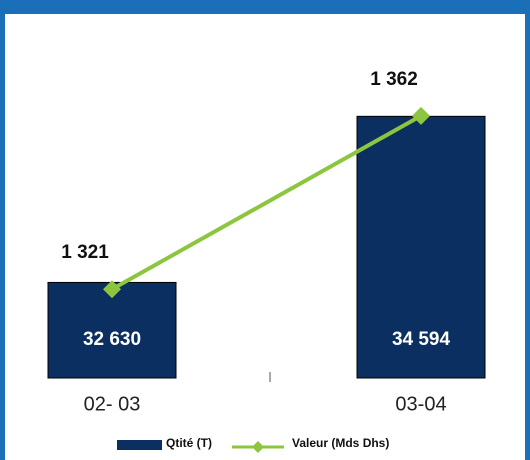  Describe the element at coordinates (189, 443) in the screenshot. I see `legend-label: Qtité (T)` at that location.